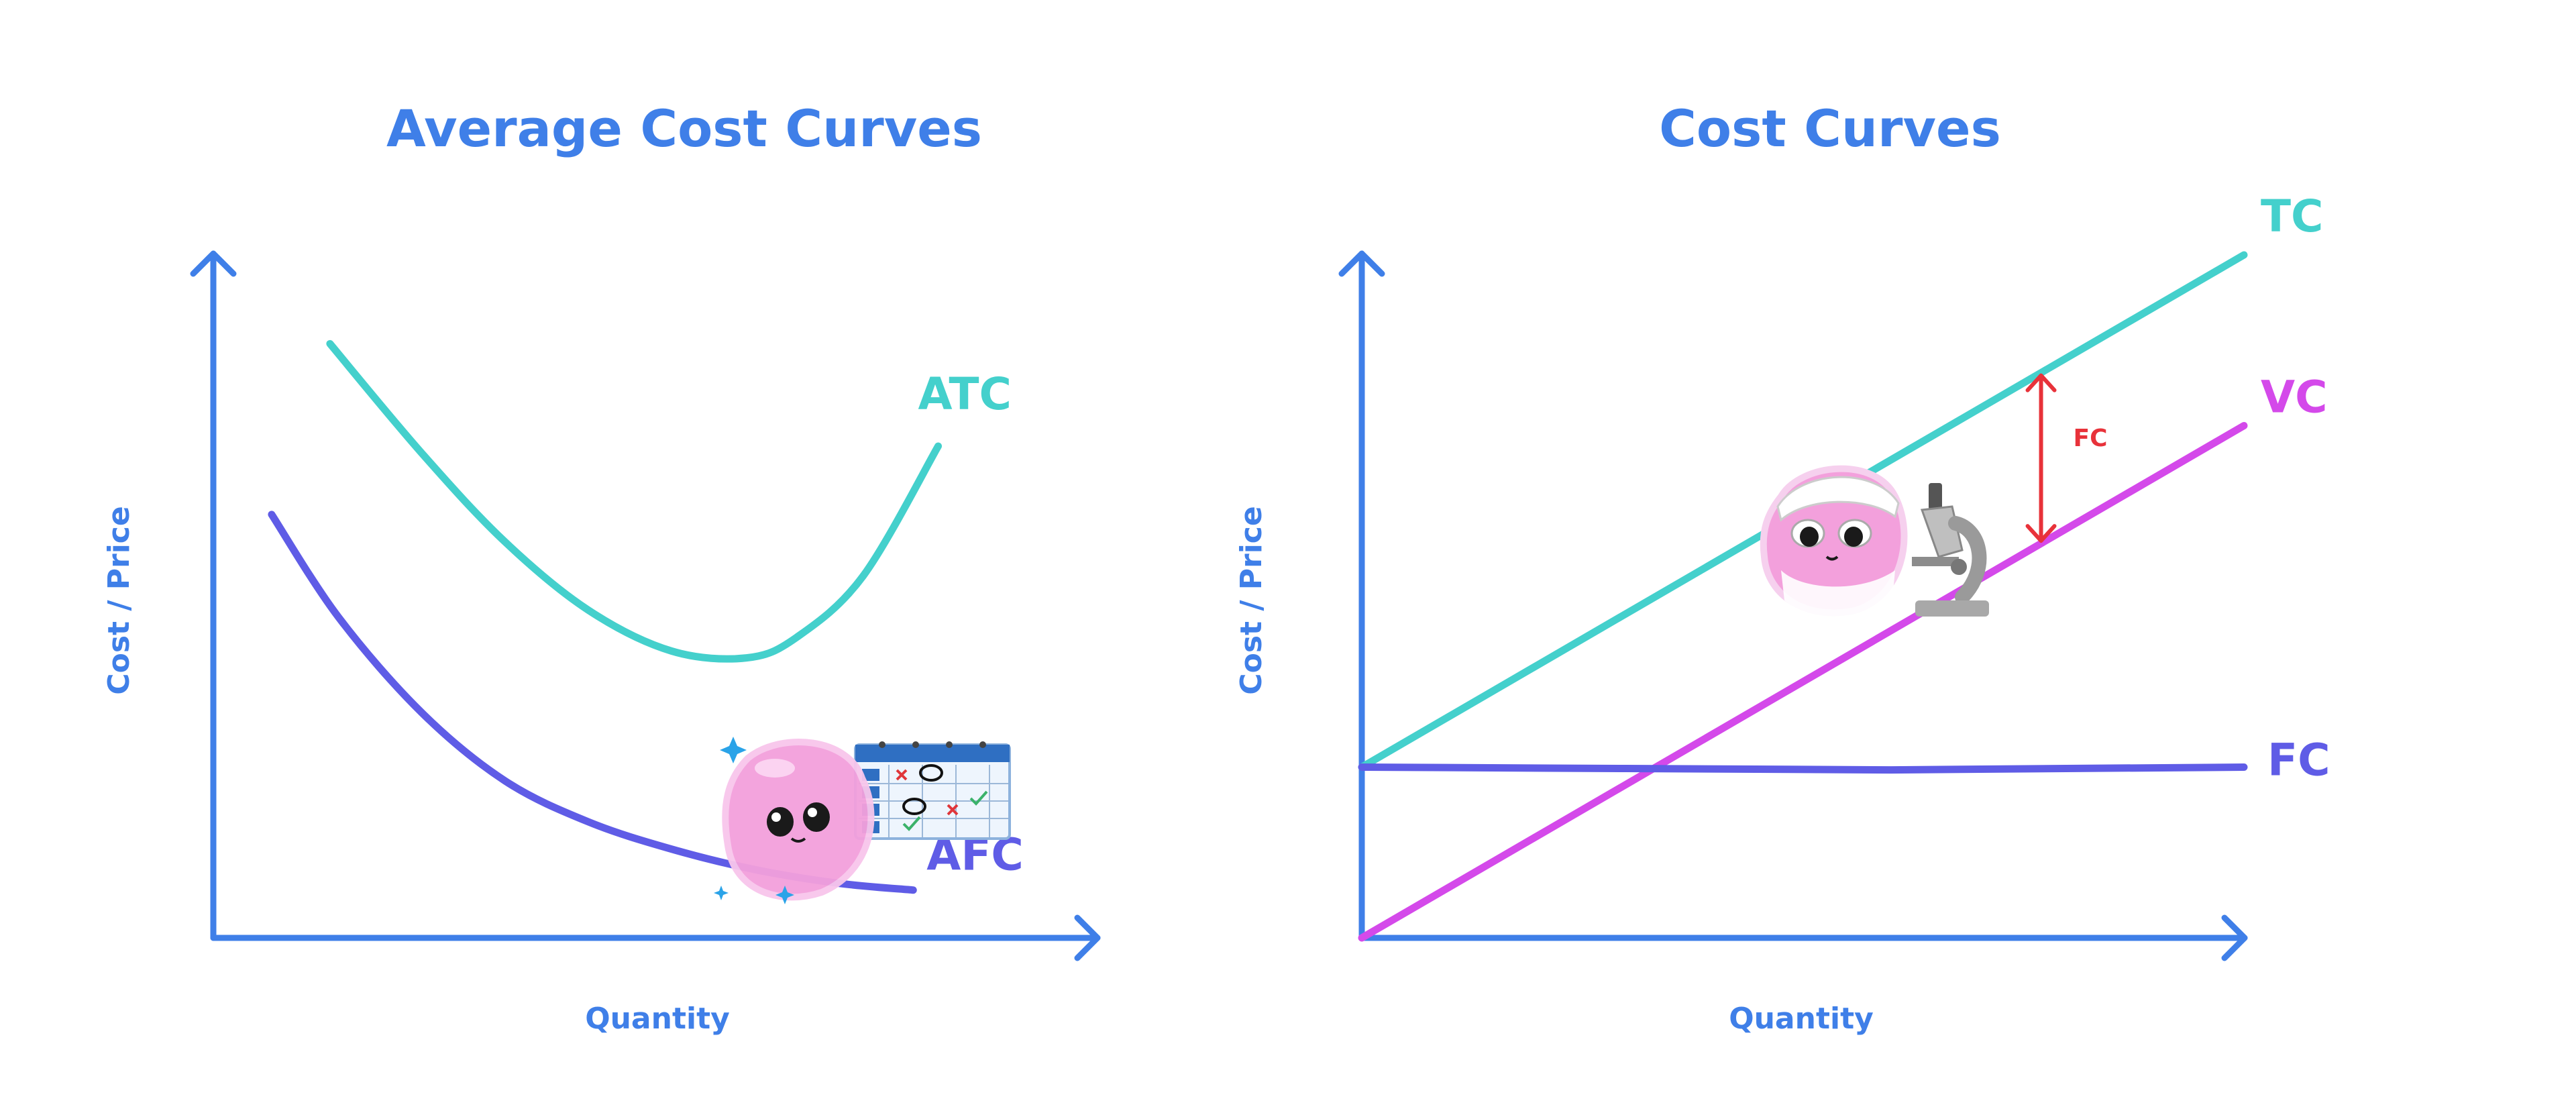  What do you see at coordinates (1803, 768) in the screenshot?
I see `series-line-fc` at bounding box center [1803, 768].